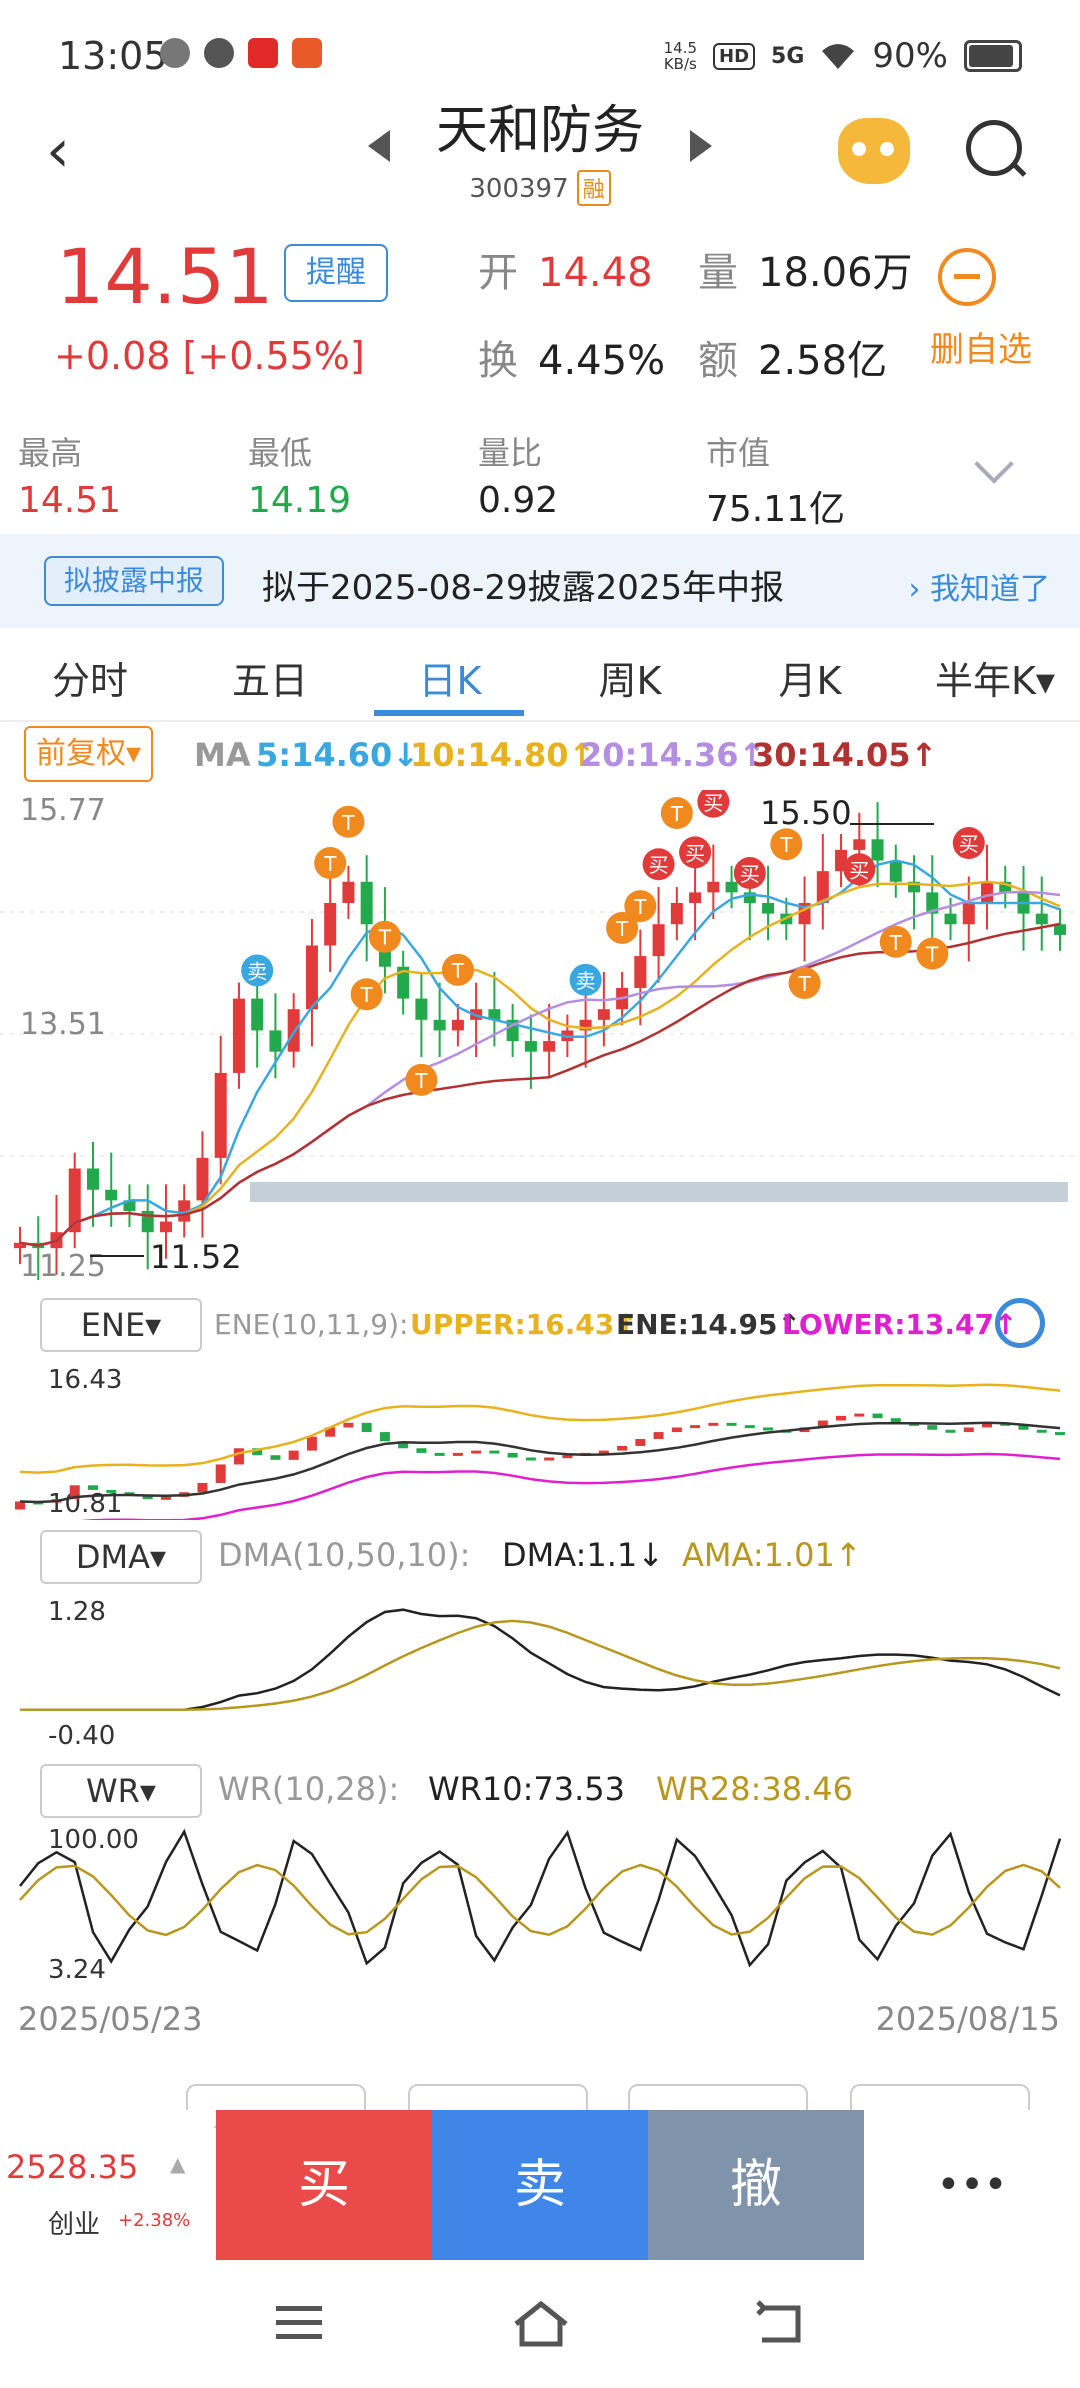 This screenshot has height=2388, width=1080. I want to click on wr28-value: WR28:38.46, so click(754, 1789).